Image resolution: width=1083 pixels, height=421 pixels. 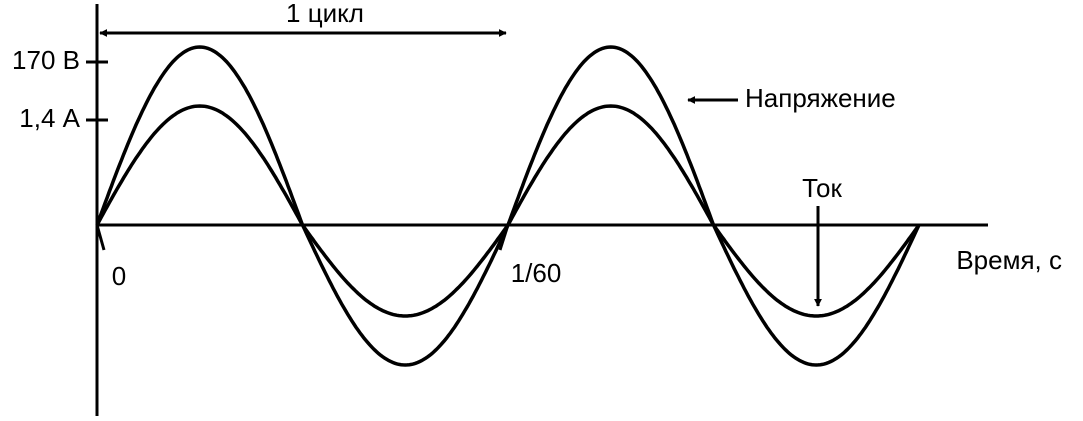 What do you see at coordinates (325, 14) in the screenshot?
I see `cycle-label: 1 цикл` at bounding box center [325, 14].